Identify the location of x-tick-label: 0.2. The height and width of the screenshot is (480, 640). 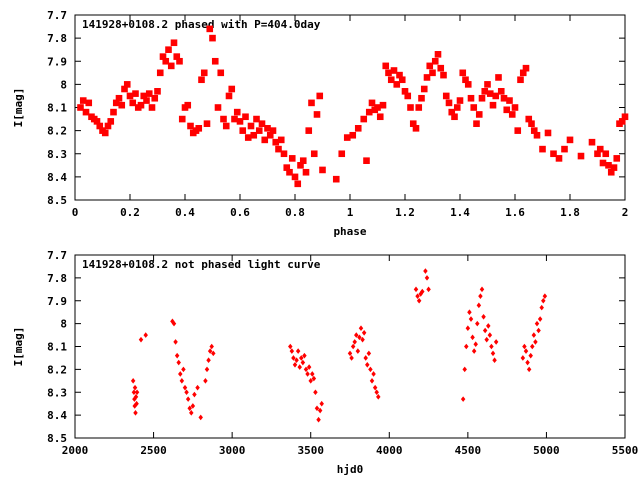
(130, 212).